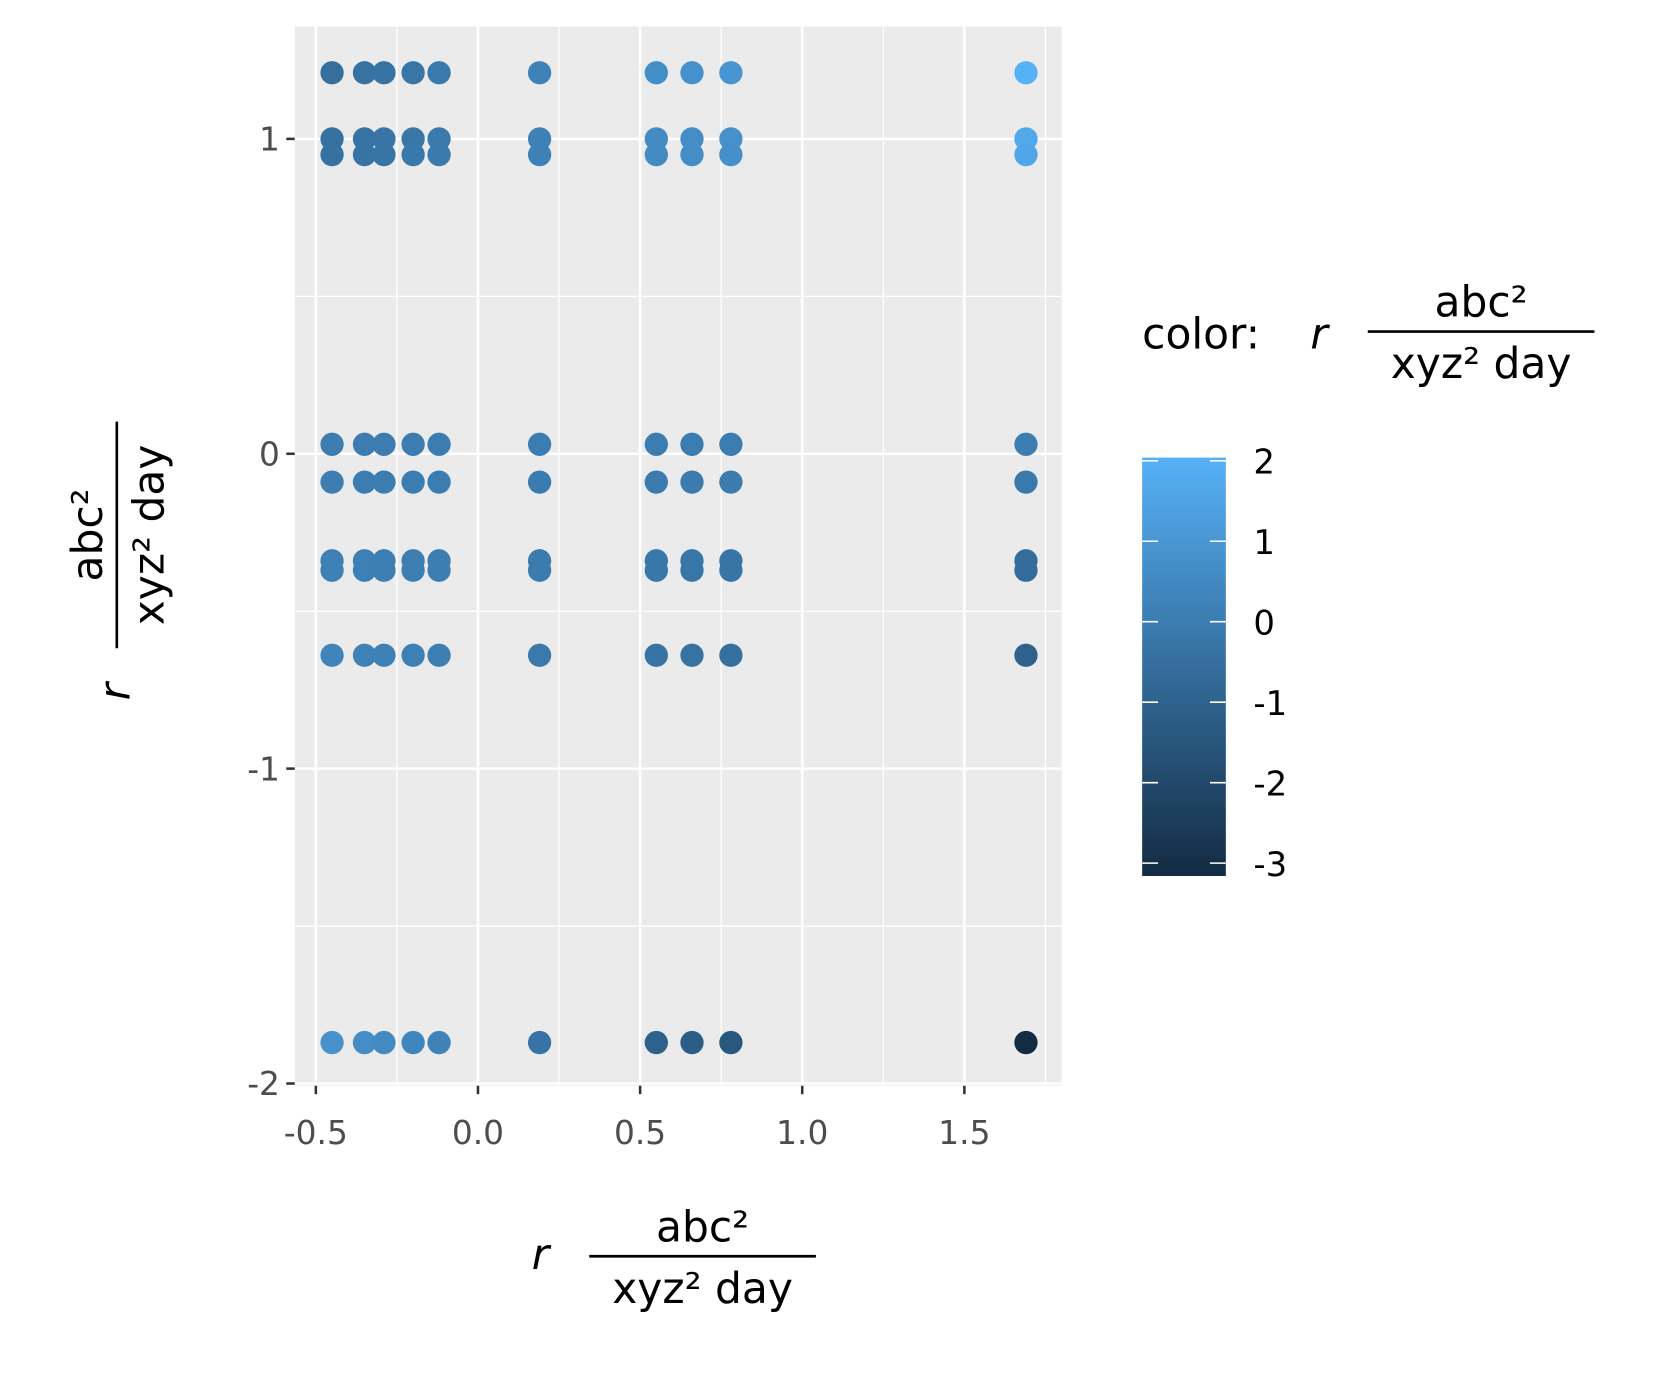 This screenshot has width=1653, height=1377. What do you see at coordinates (316, 1133) in the screenshot?
I see `x-tick-label: -0.5` at bounding box center [316, 1133].